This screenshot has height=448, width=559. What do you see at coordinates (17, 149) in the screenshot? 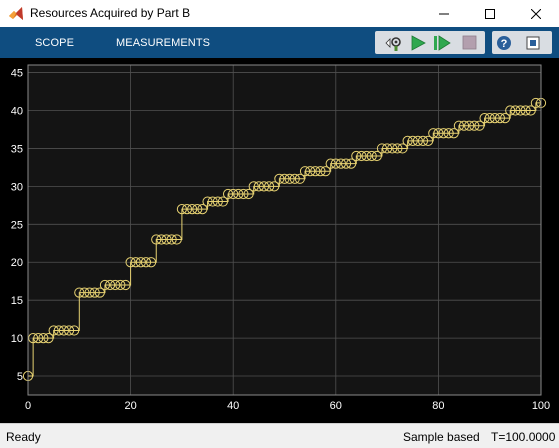
I see `y-tick-label: 35` at bounding box center [17, 149].